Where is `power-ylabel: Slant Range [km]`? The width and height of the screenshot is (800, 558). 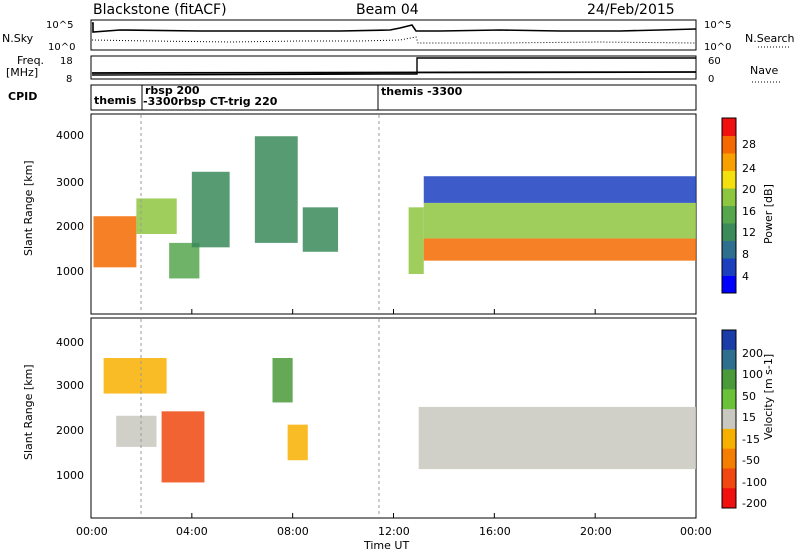
power-ylabel: Slant Range [km] is located at coordinates (28, 208).